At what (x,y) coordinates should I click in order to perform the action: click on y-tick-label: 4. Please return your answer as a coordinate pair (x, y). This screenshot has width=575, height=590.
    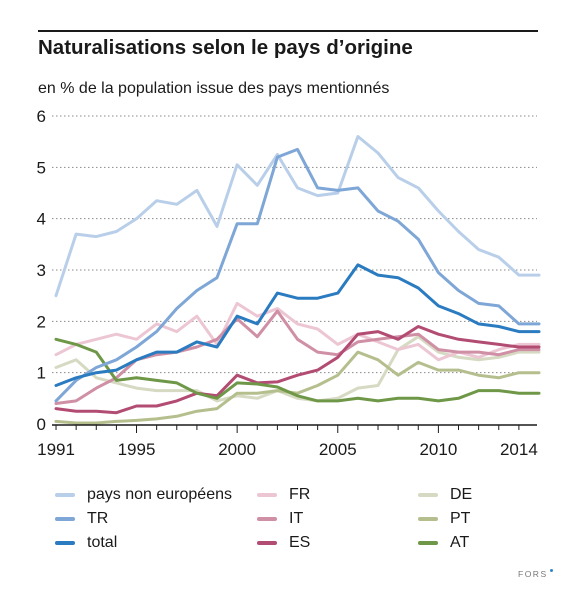
    Looking at the image, I should click on (41, 219).